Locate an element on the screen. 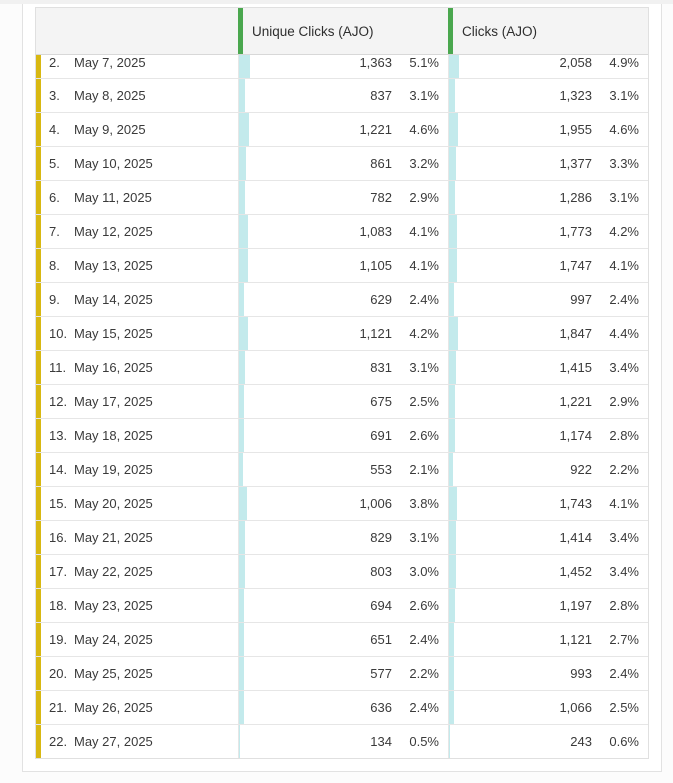 This screenshot has height=783, width=673. row-date: May 27, 2025 is located at coordinates (113, 741).